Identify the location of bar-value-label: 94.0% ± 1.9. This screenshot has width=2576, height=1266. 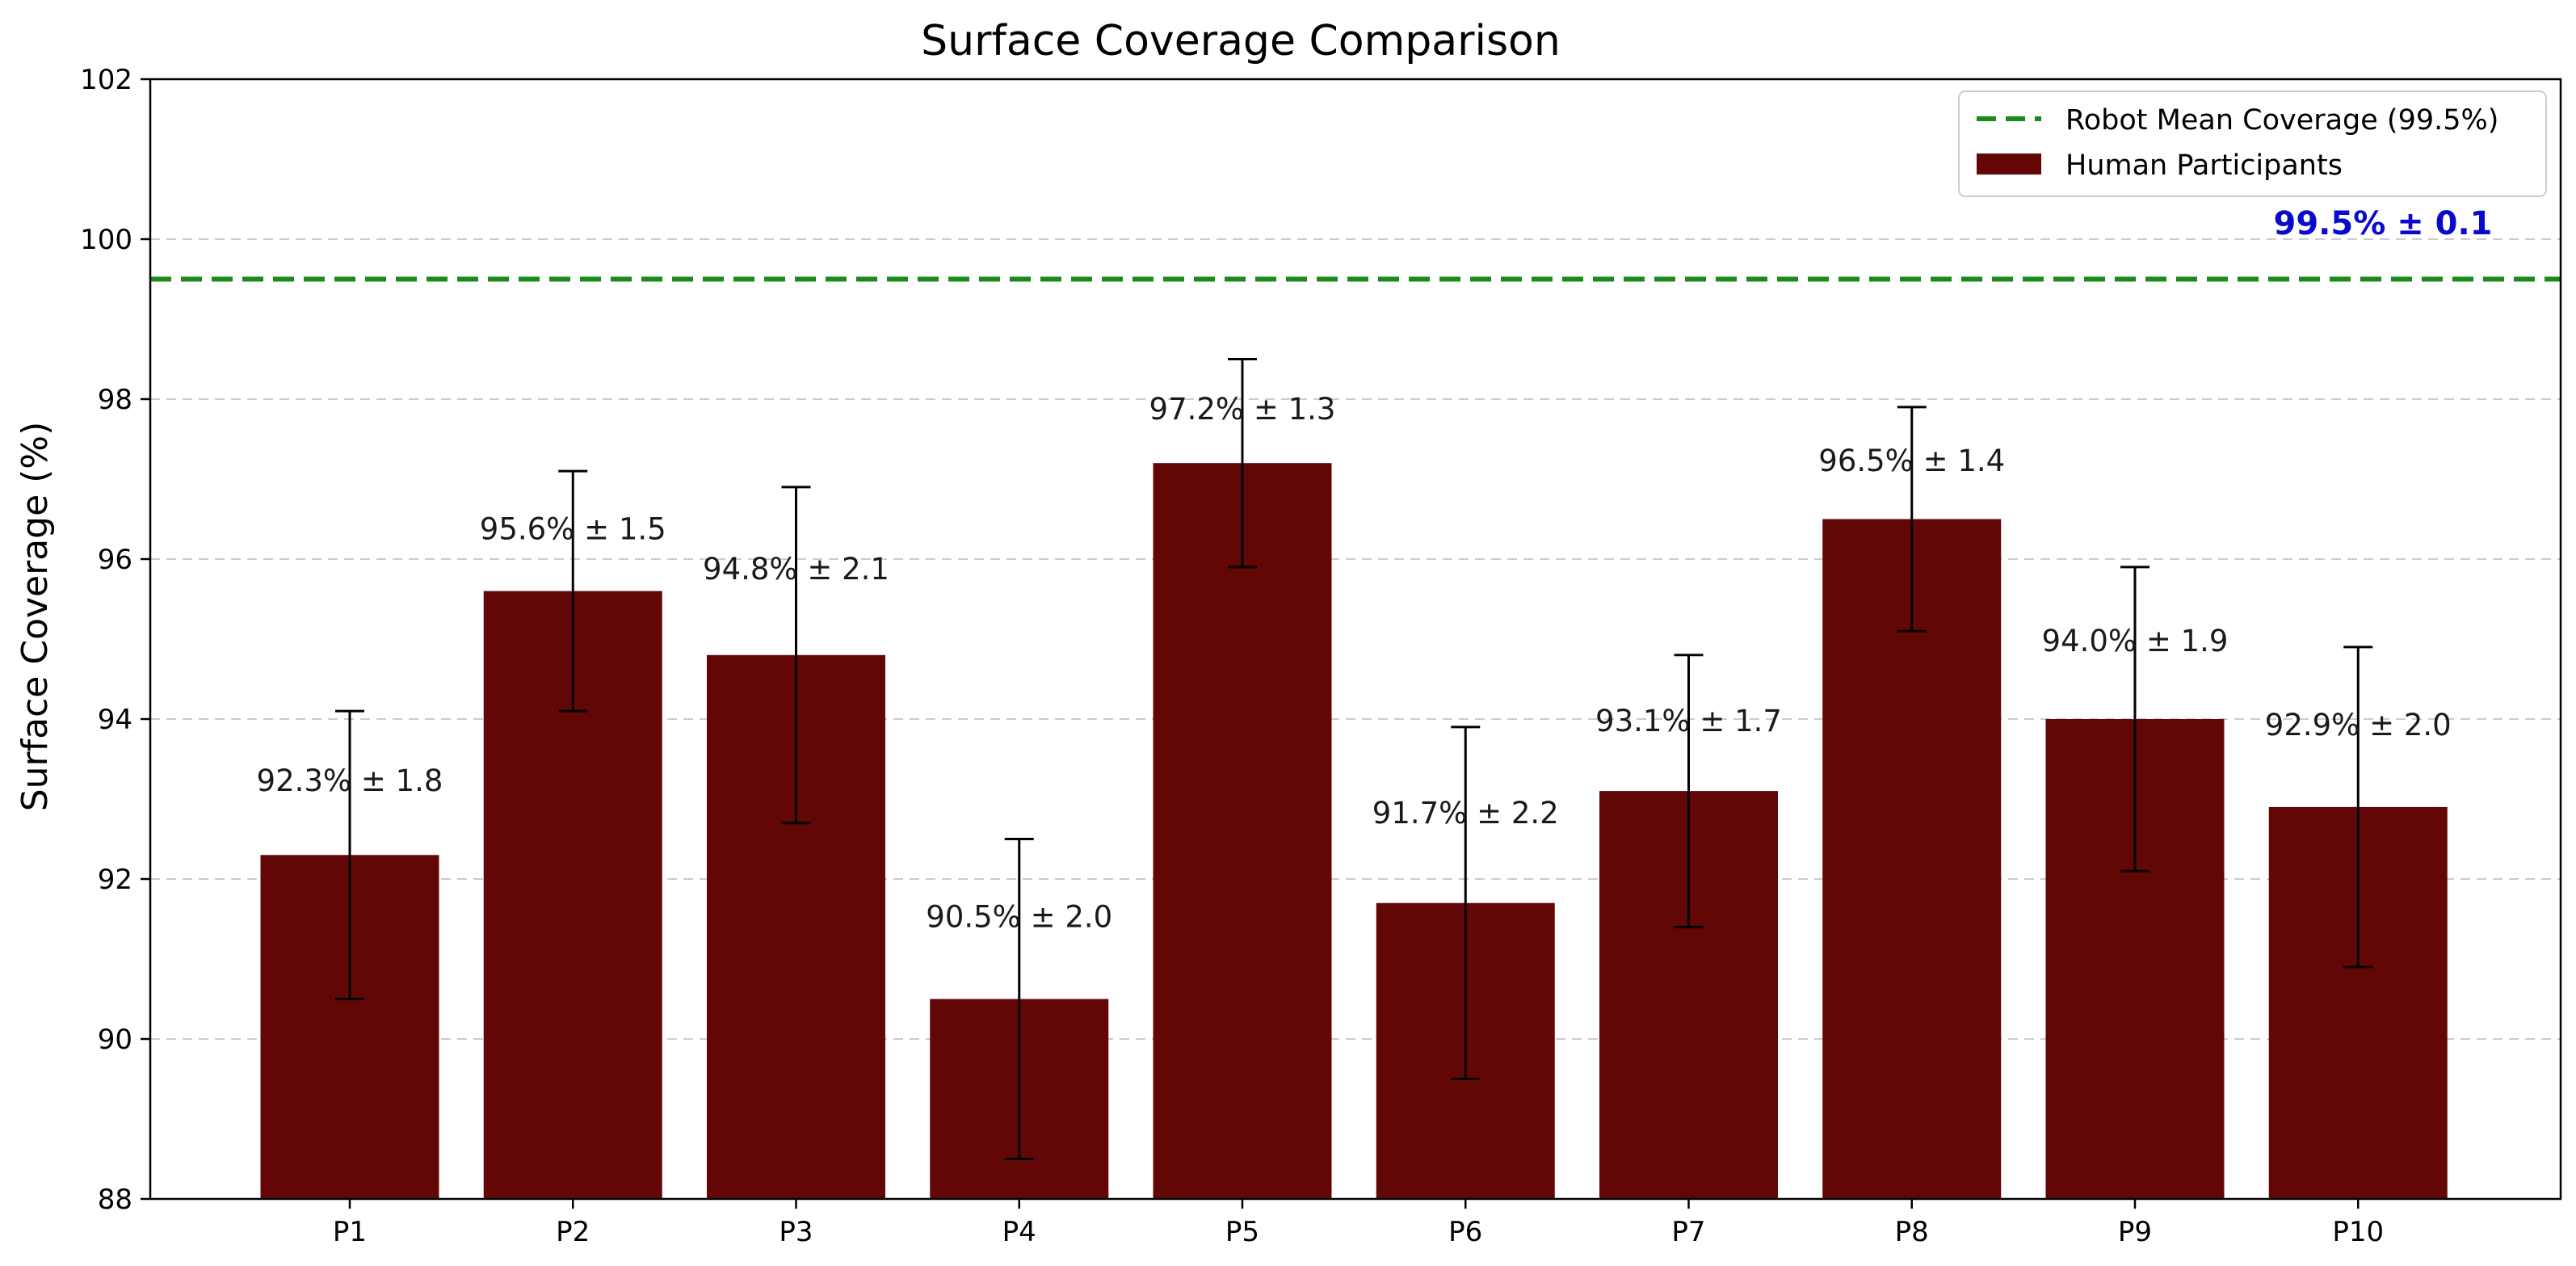
(2135, 641).